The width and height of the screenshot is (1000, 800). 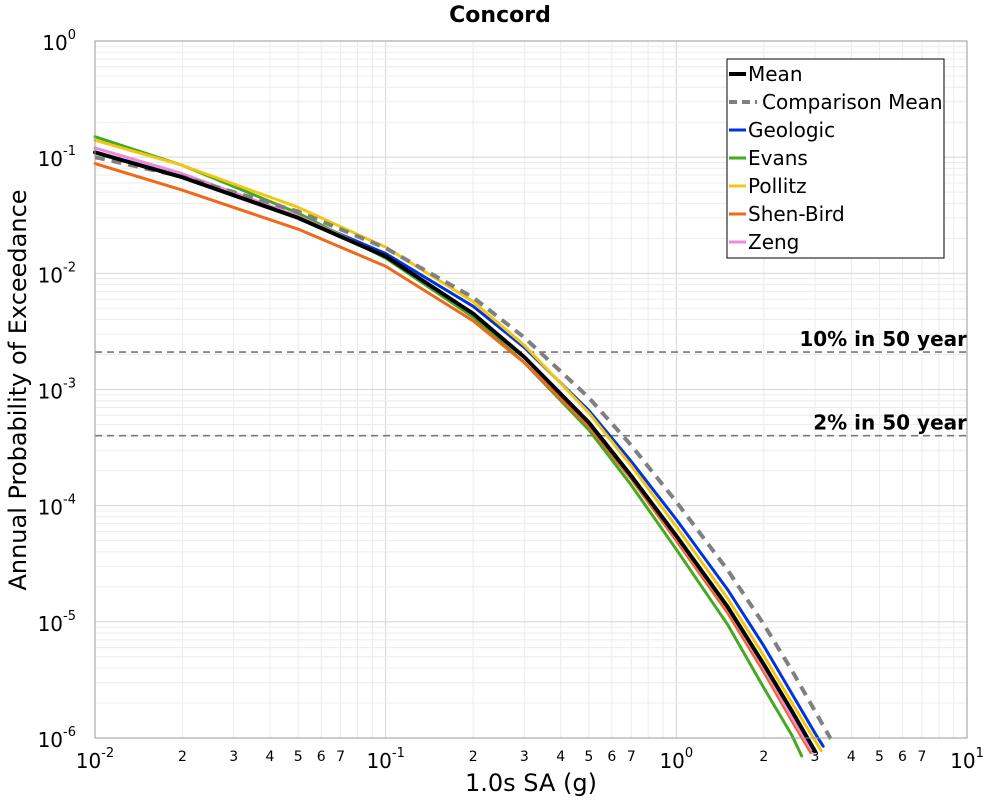 What do you see at coordinates (531, 382) in the screenshot?
I see `reference-lines: 10% in 50 year 2% in 50 year` at bounding box center [531, 382].